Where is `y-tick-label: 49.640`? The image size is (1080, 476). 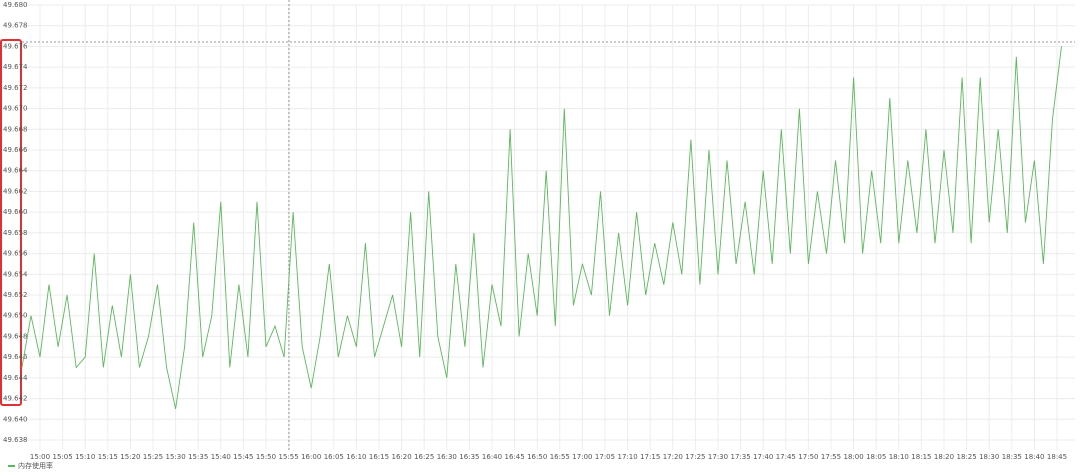
y-tick-label: 49.640 is located at coordinates (15, 419).